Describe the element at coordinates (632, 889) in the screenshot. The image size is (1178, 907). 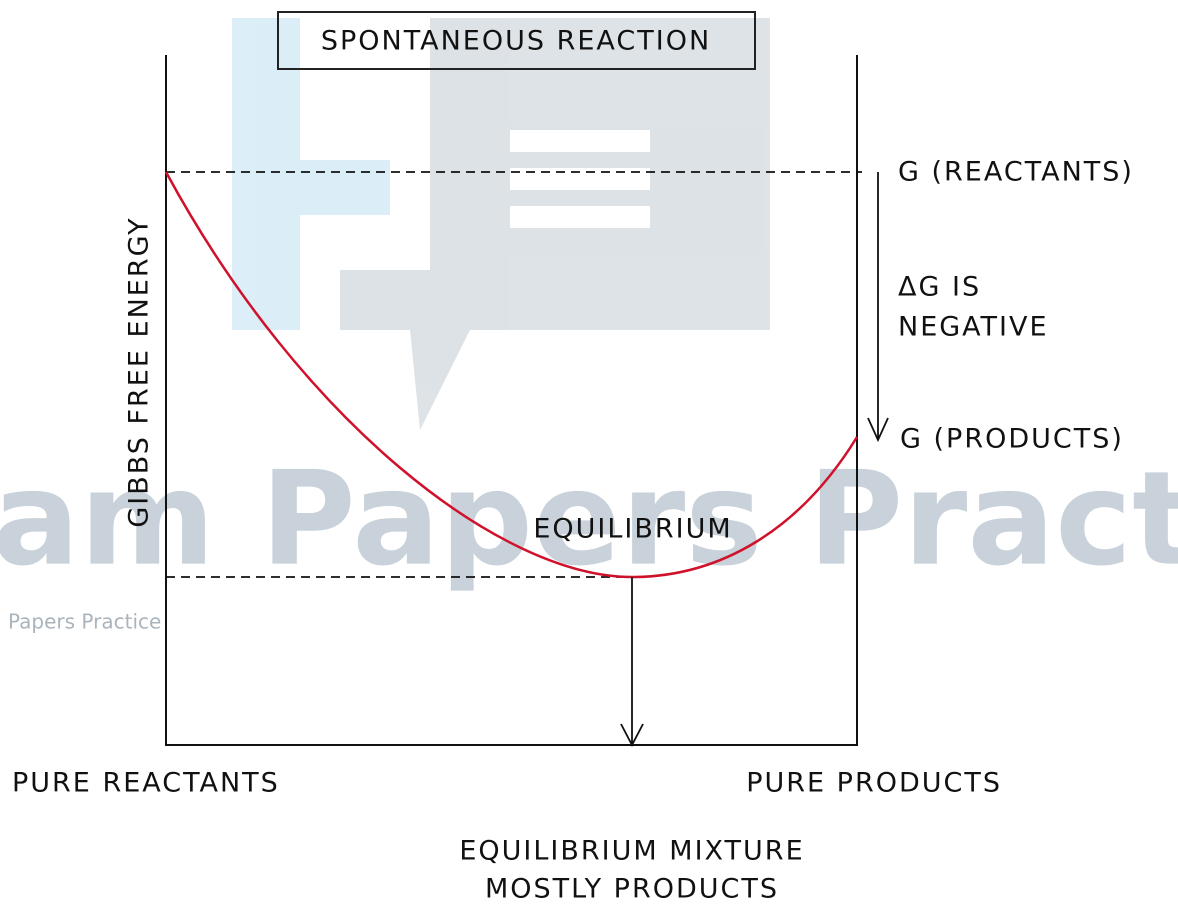
I see `mixture-2: MOSTLY PRODUCTS` at that location.